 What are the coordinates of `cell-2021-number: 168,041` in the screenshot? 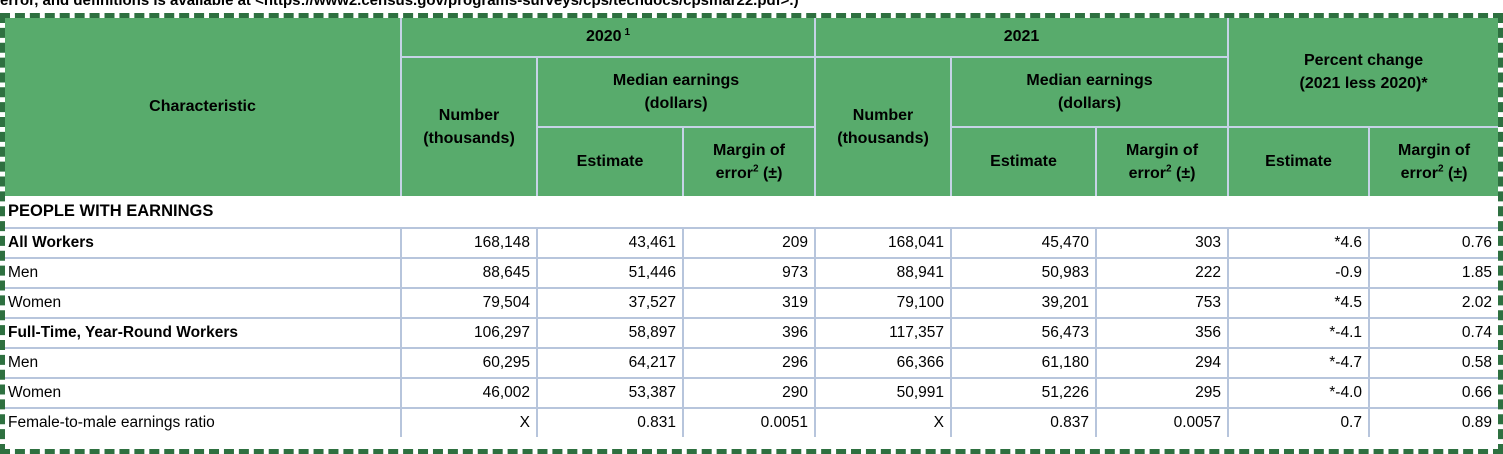 It's located at (883, 243).